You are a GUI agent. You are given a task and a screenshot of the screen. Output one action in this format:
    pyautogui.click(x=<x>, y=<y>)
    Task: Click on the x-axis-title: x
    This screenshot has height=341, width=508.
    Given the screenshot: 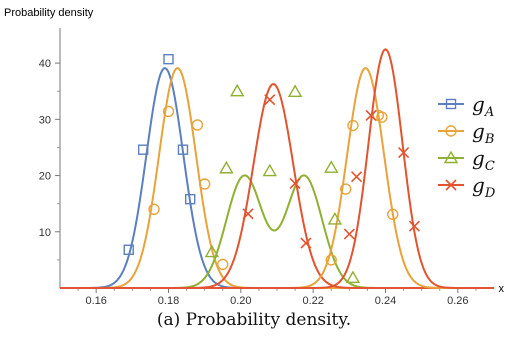 What is the action you would take?
    pyautogui.click(x=502, y=289)
    